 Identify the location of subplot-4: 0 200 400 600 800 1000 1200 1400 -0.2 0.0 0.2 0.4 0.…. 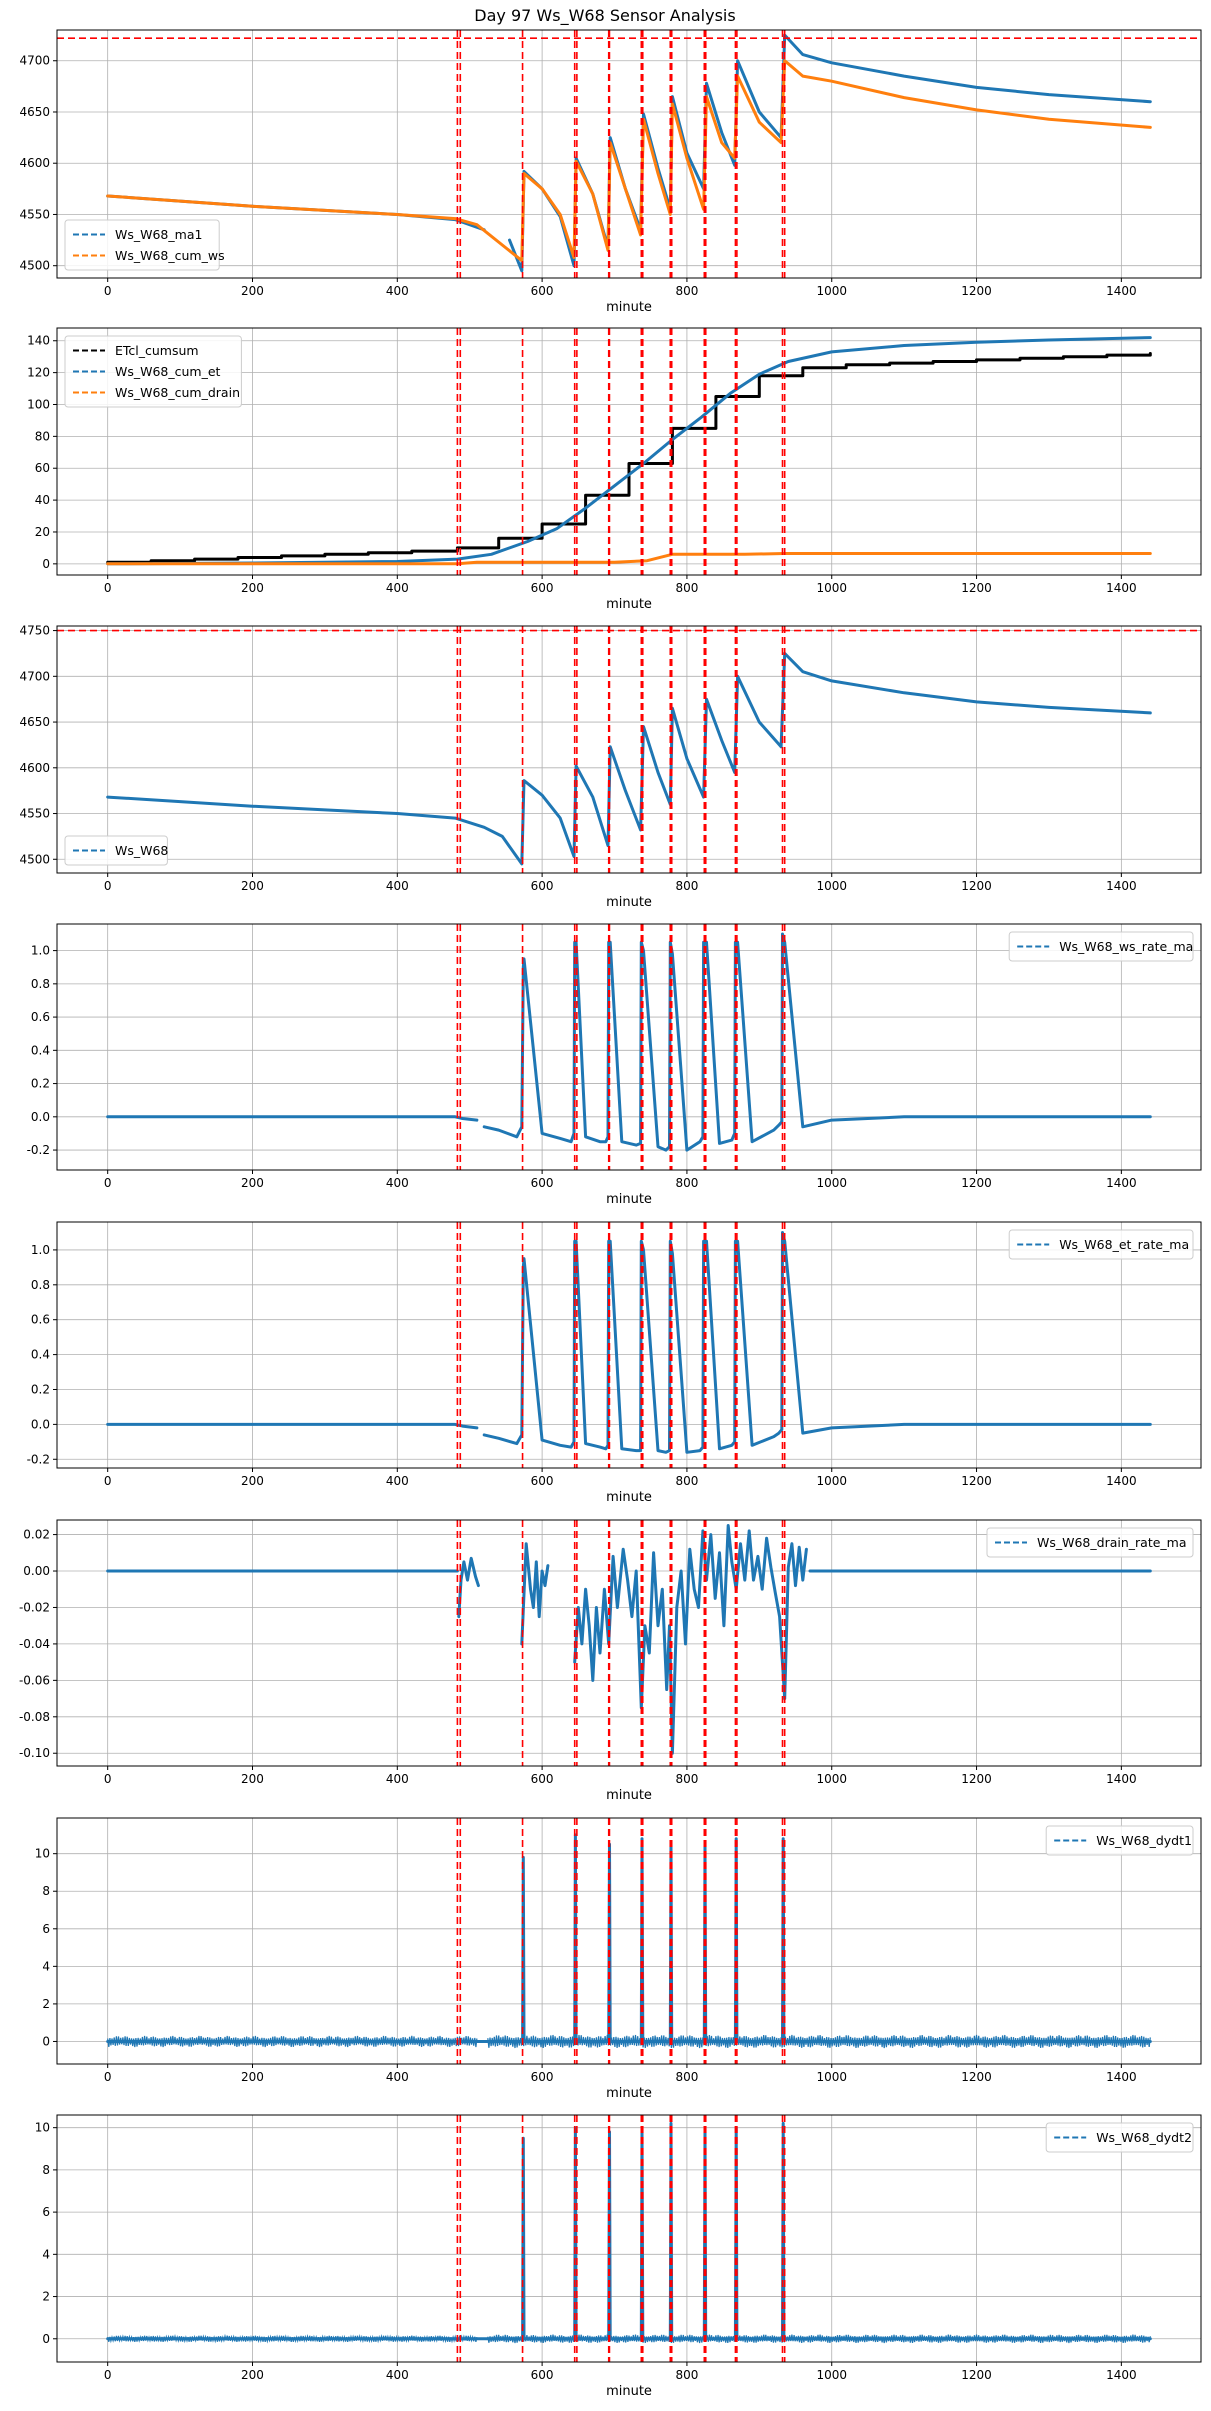
(614, 1065).